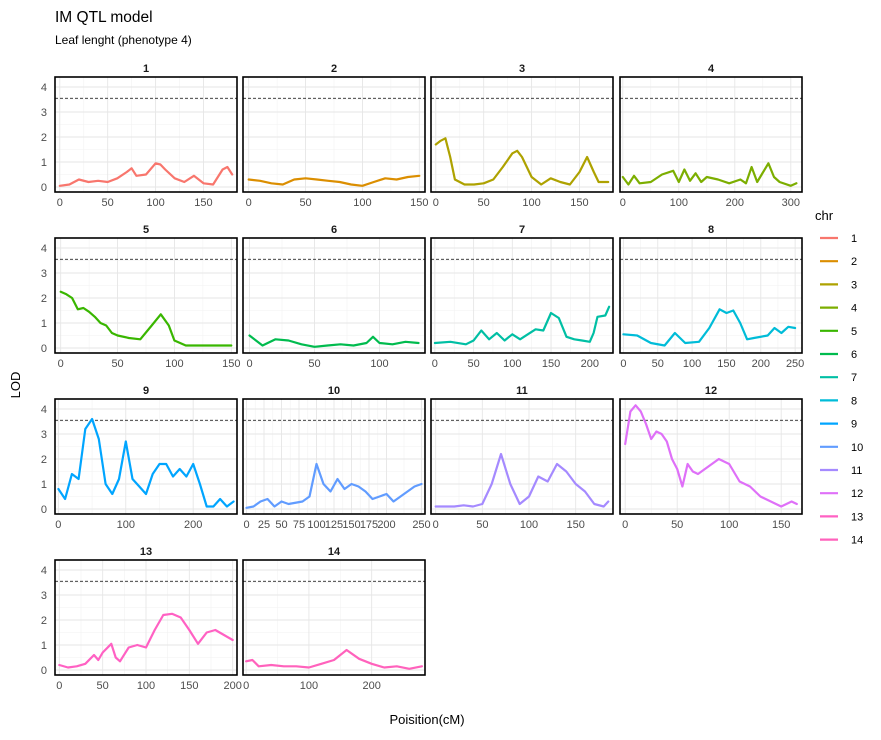 This screenshot has width=881, height=740. What do you see at coordinates (857, 448) in the screenshot?
I see `legend-label: 10` at bounding box center [857, 448].